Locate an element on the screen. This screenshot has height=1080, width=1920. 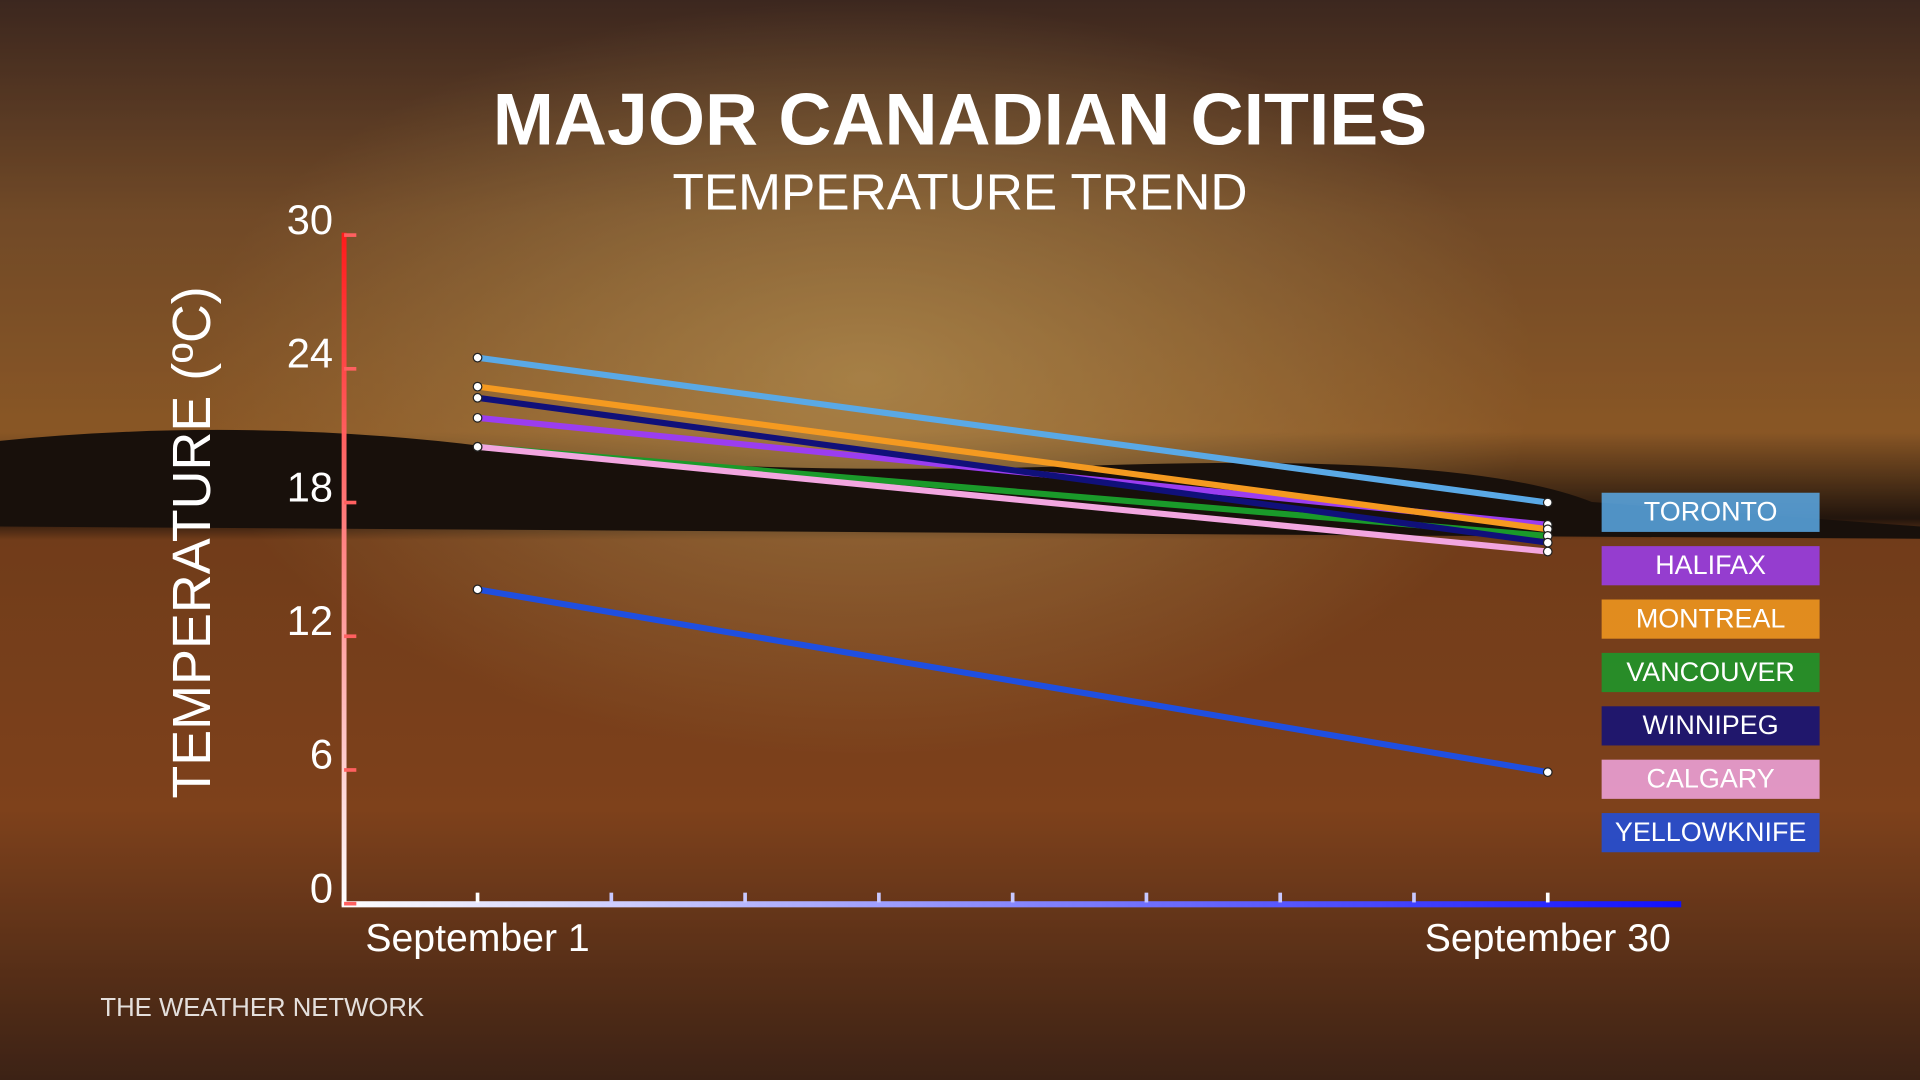
legend-item: YELLOWKNIFE is located at coordinates (1710, 833).